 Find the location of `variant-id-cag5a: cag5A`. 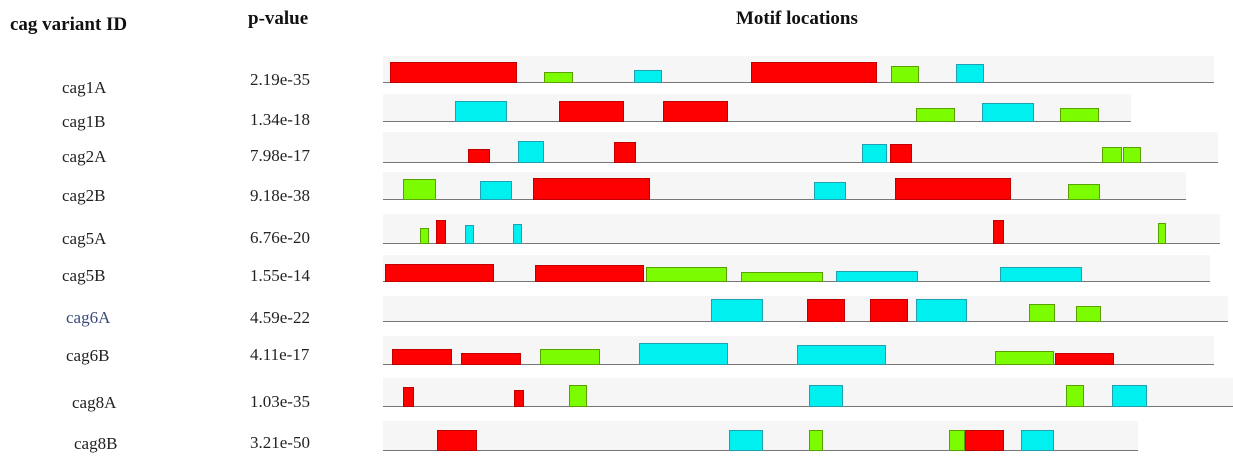

variant-id-cag5a: cag5A is located at coordinates (84, 238).